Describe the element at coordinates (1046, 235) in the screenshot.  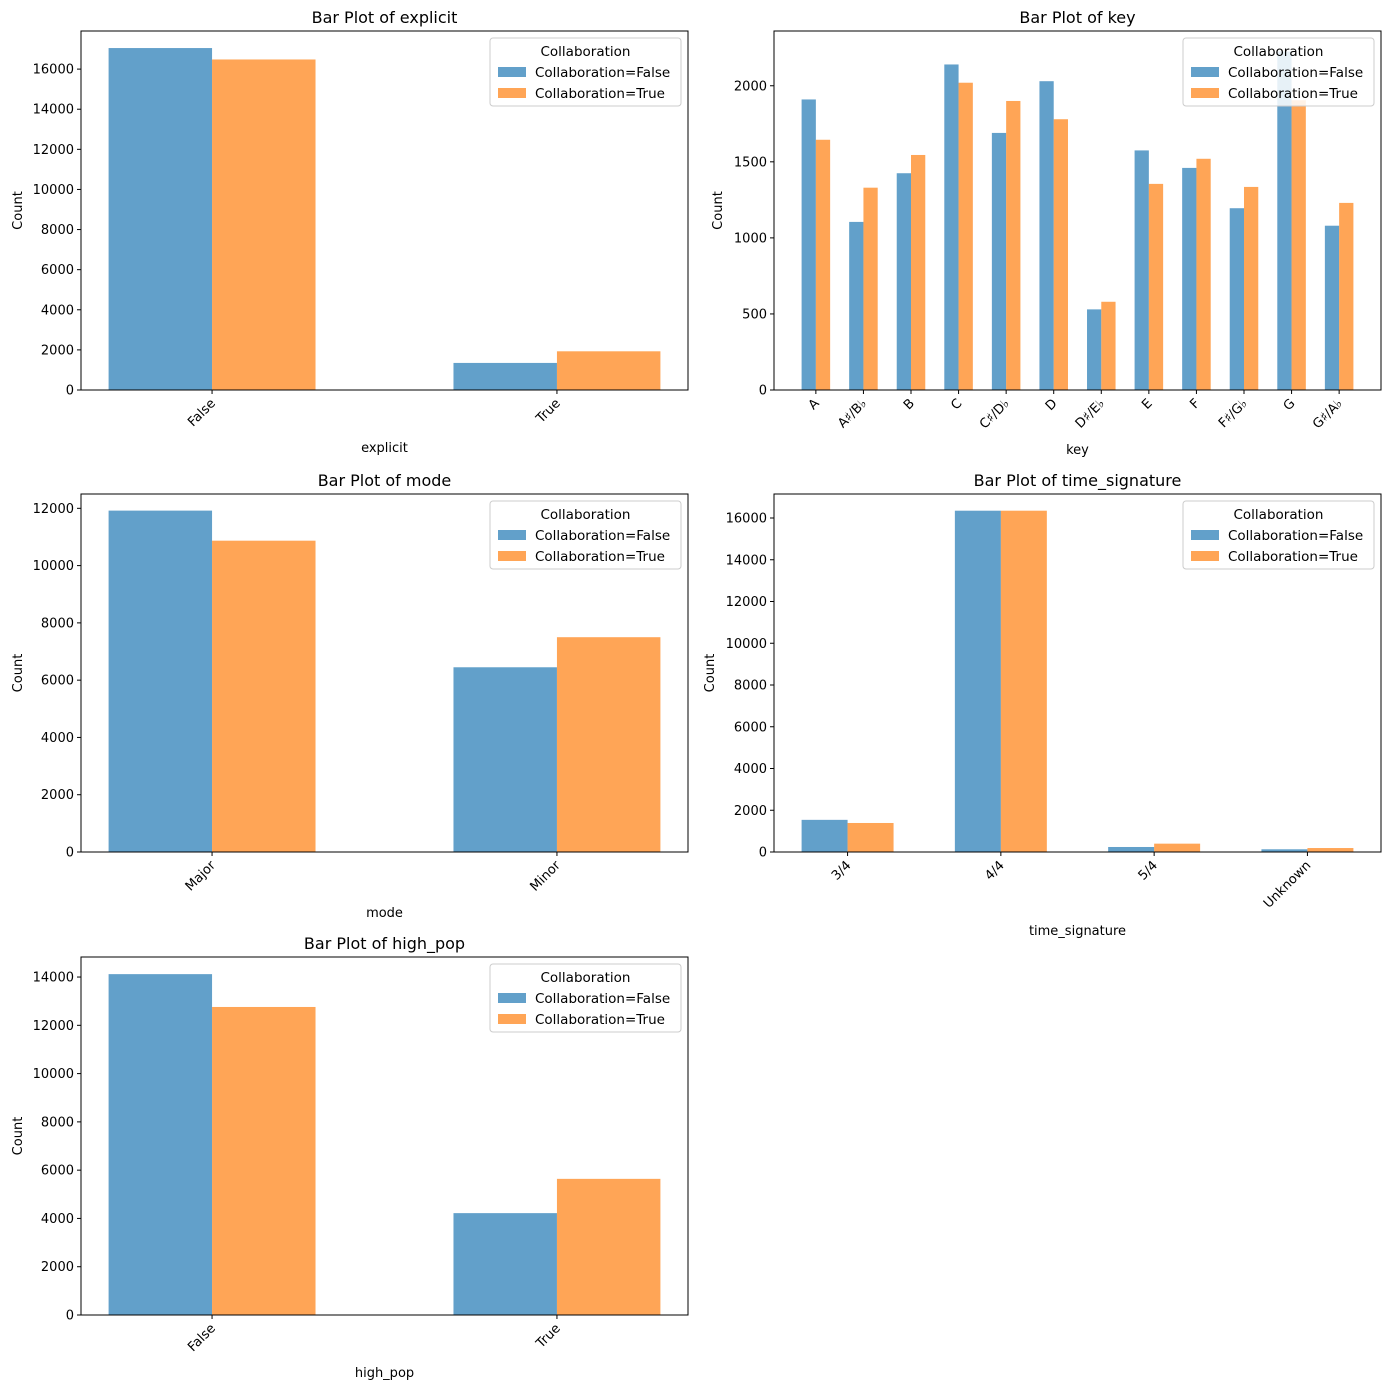
I see `bar-D-Collaboration=False` at that location.